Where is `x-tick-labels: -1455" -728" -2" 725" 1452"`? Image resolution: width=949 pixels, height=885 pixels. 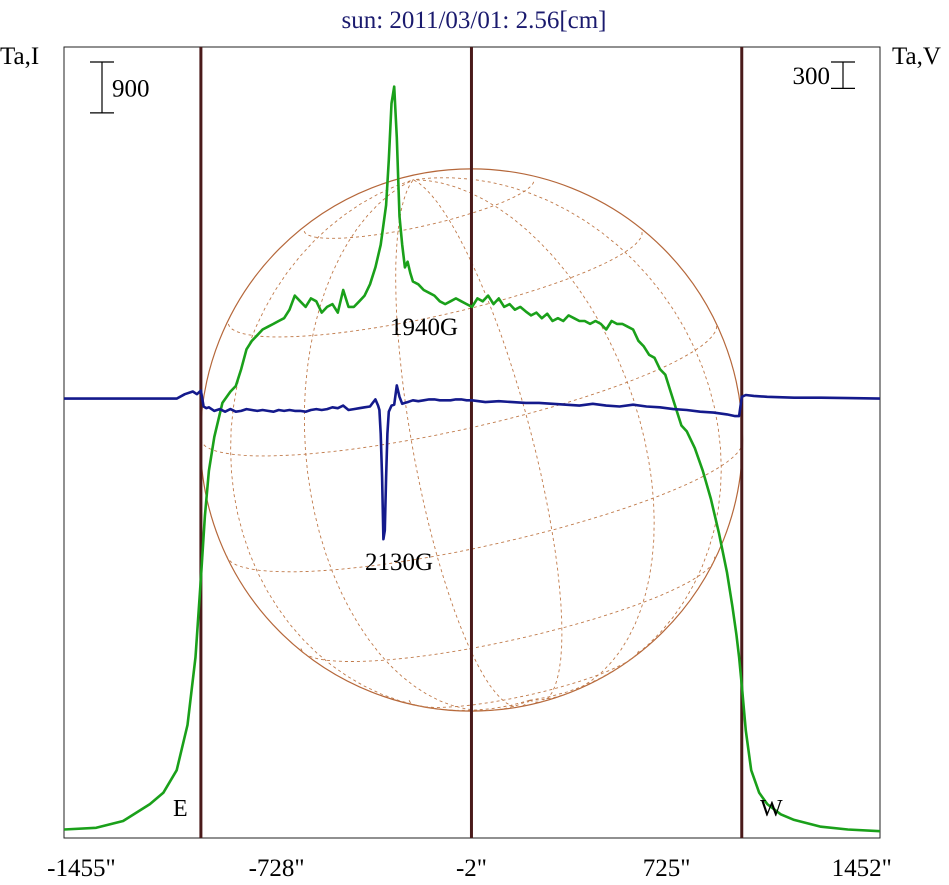 x-tick-labels: -1455" -728" -2" 725" 1452" is located at coordinates (469, 868).